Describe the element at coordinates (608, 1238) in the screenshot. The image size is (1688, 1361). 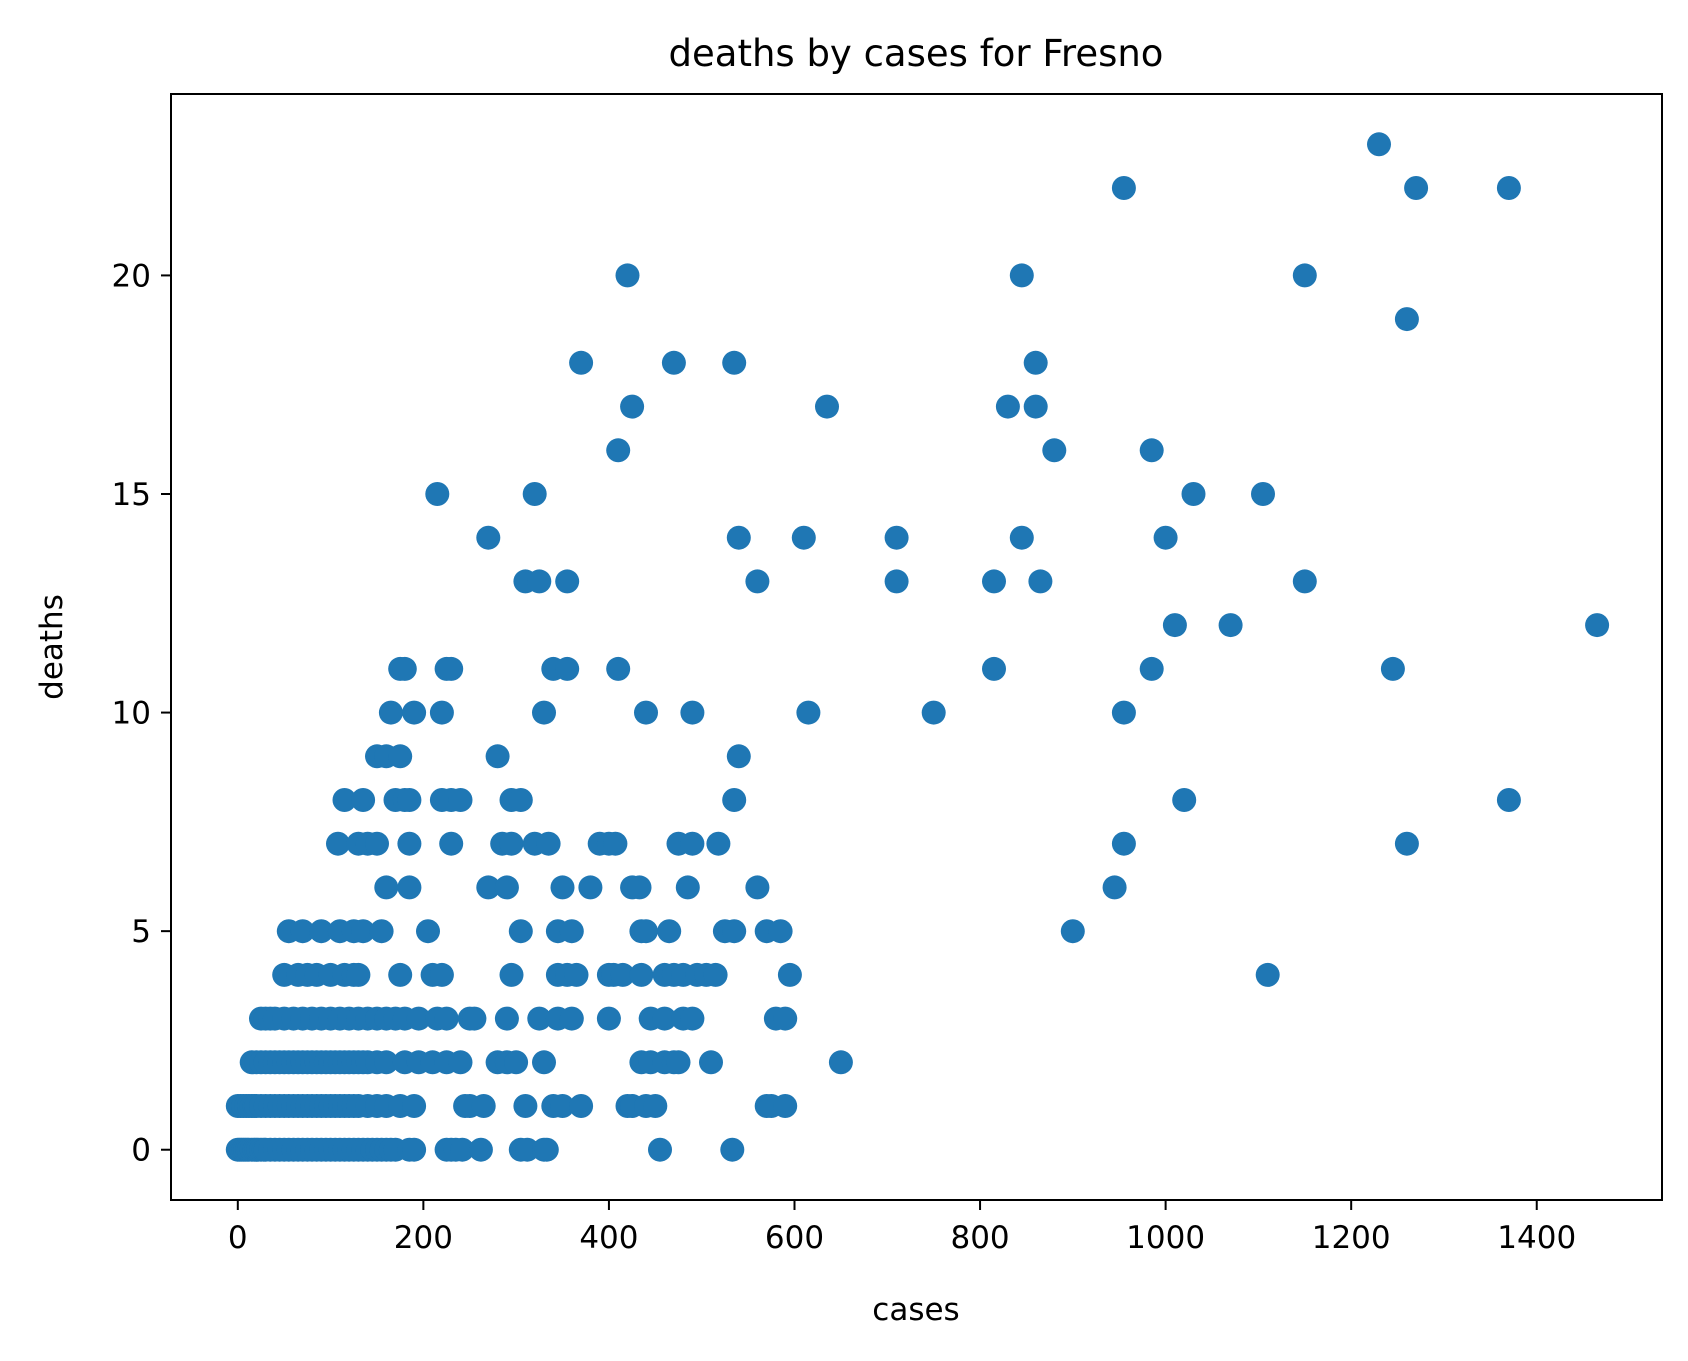
I see `x-tick-label: 400` at that location.